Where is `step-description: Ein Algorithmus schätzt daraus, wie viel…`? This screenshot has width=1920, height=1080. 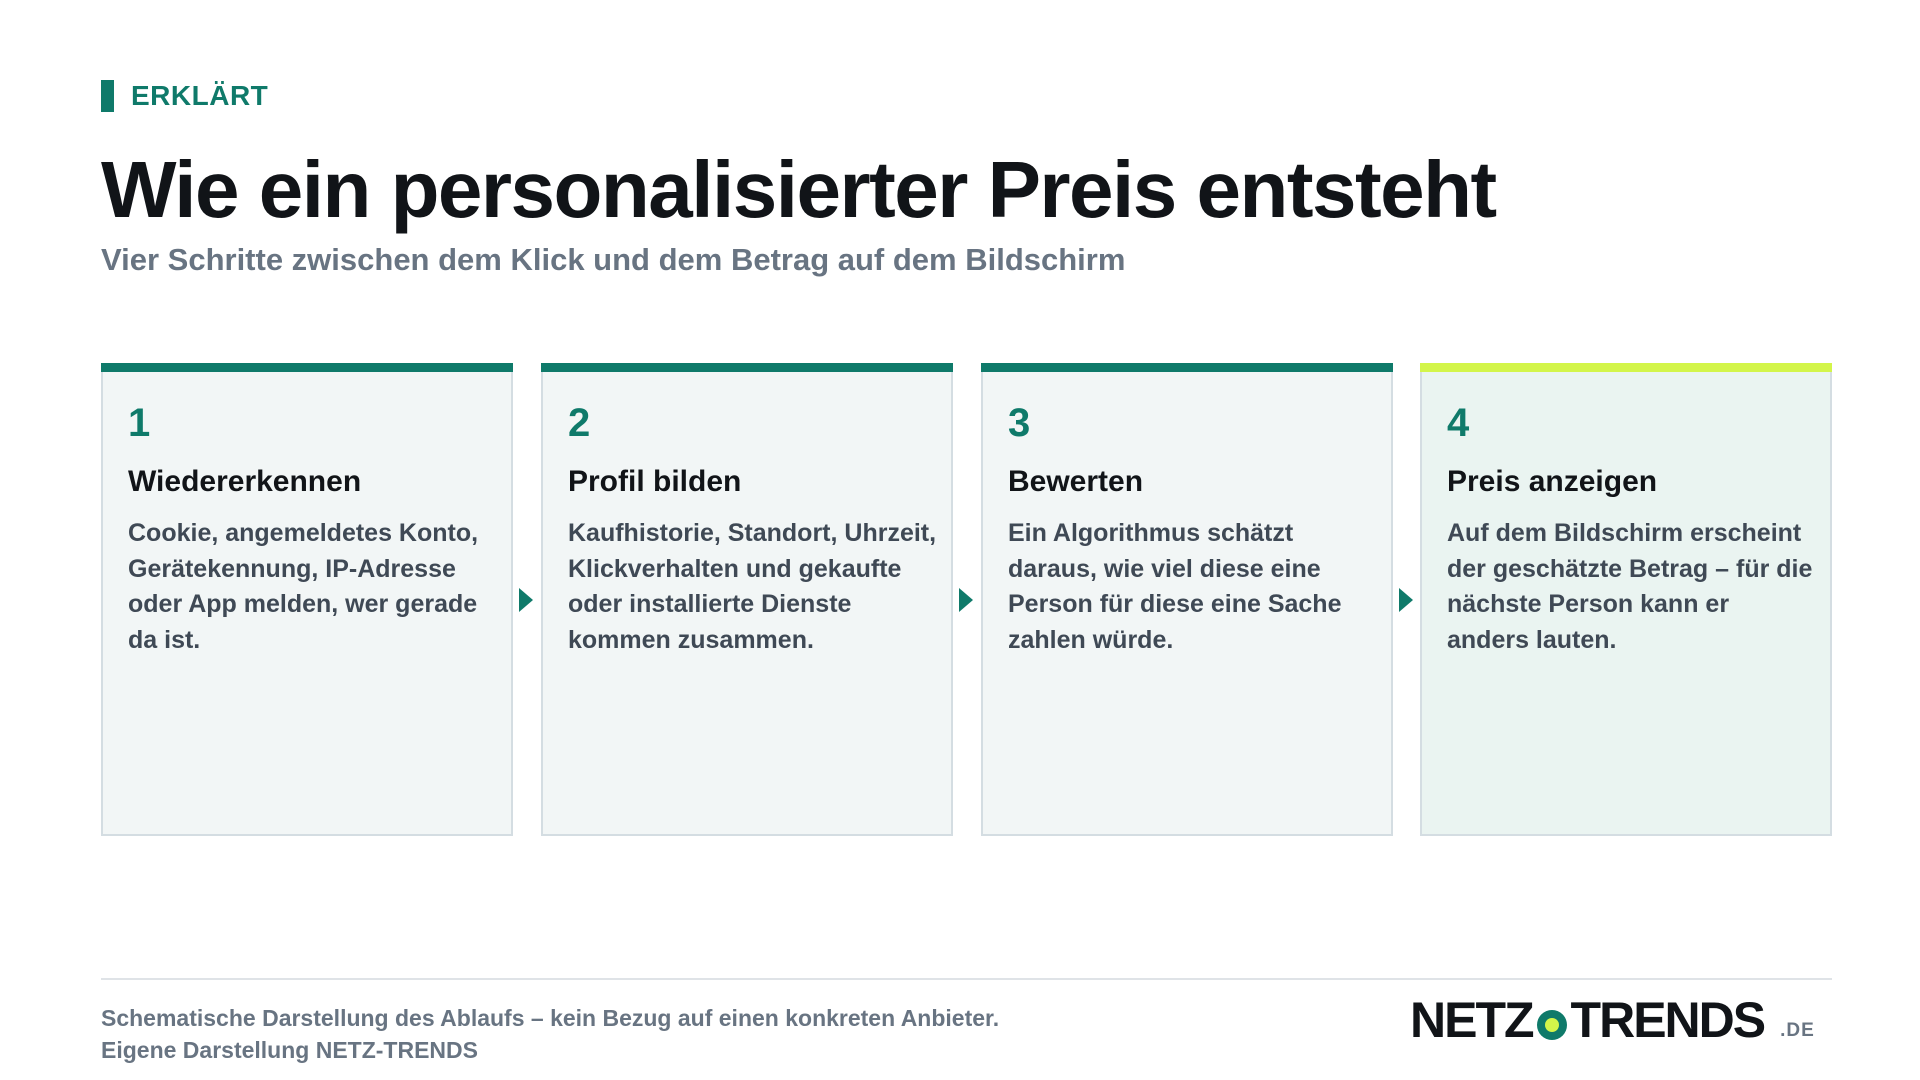
step-description: Ein Algorithmus schätzt daraus, wie viel… is located at coordinates (1175, 586).